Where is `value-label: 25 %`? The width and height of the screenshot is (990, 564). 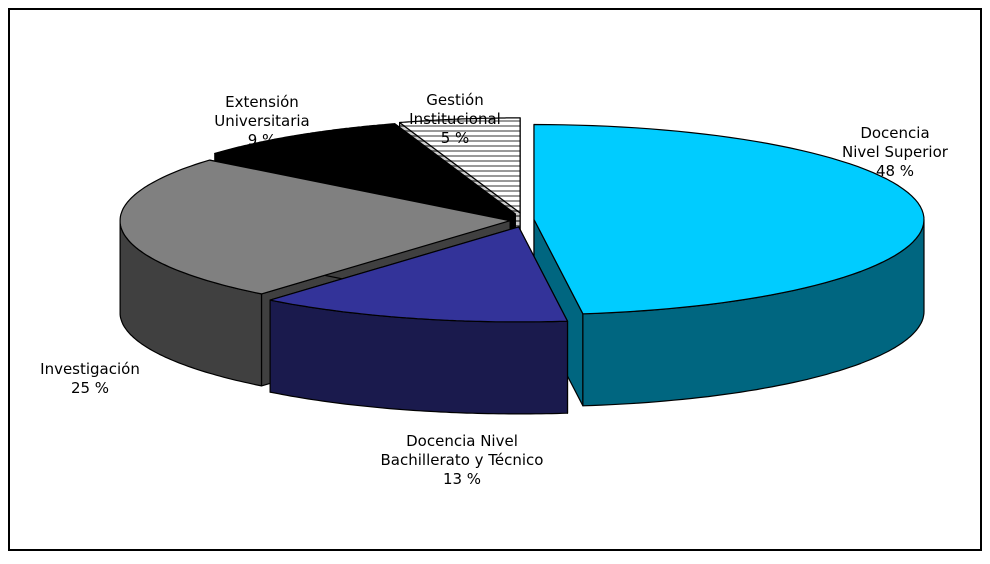
value-label: 25 % is located at coordinates (90, 388).